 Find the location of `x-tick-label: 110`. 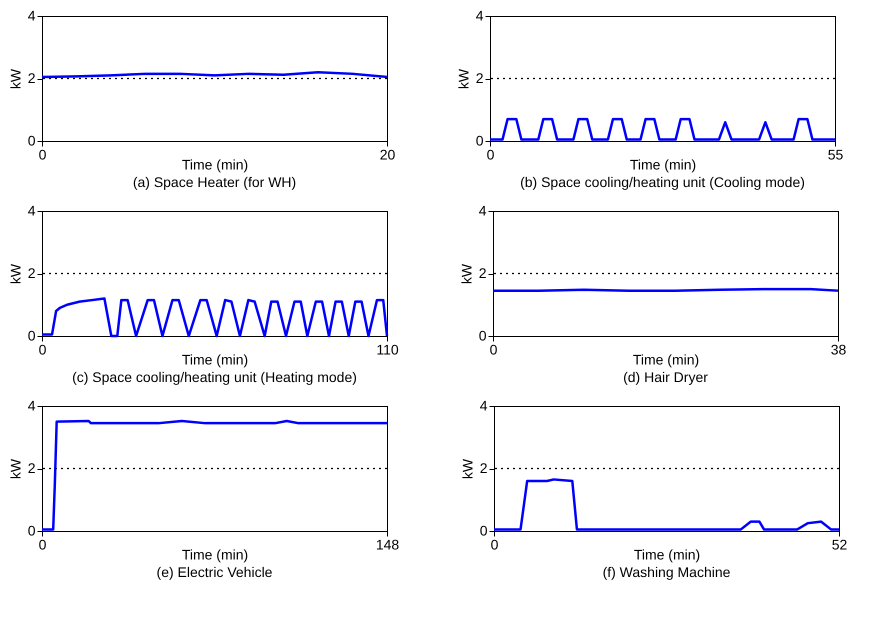

x-tick-label: 110 is located at coordinates (387, 350).